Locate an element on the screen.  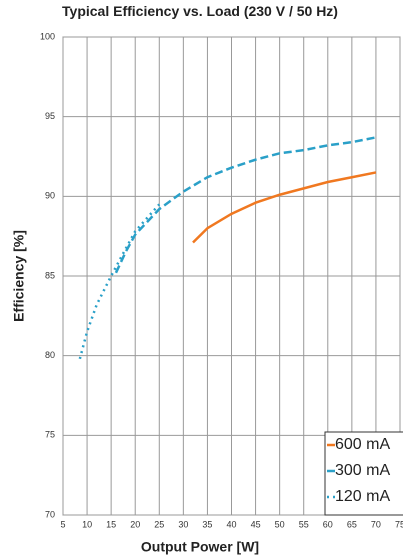
x-tick-label: 15 is located at coordinates (111, 524).